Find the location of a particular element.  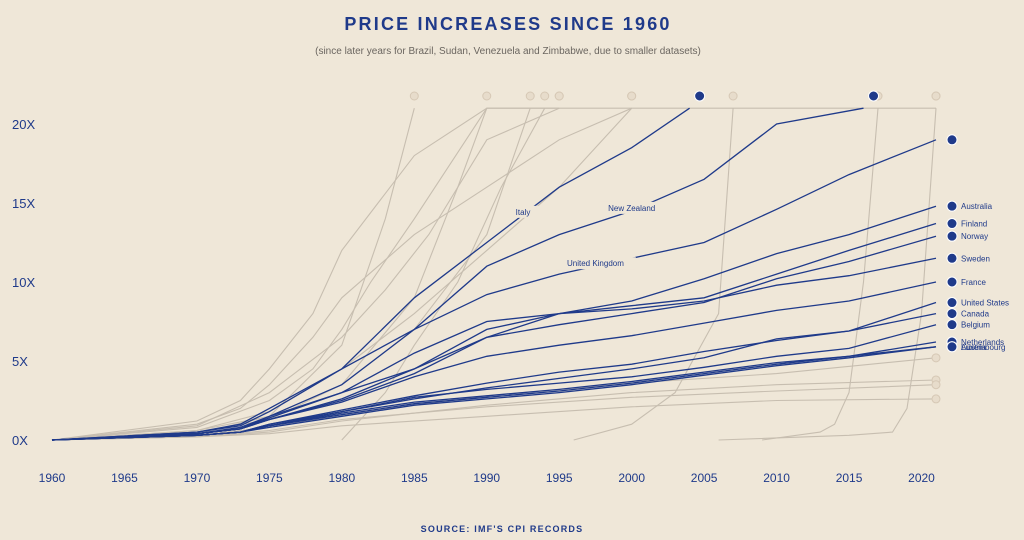

y-tick-label: 10X is located at coordinates (23, 282).